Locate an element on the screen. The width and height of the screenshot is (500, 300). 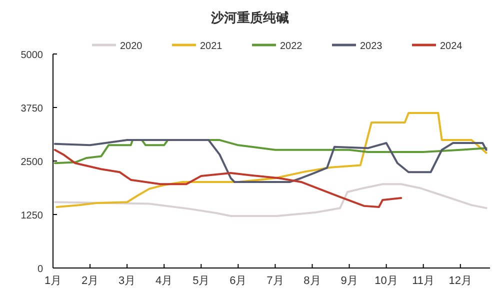
y-tick-label: 1250 is located at coordinates (32, 216).